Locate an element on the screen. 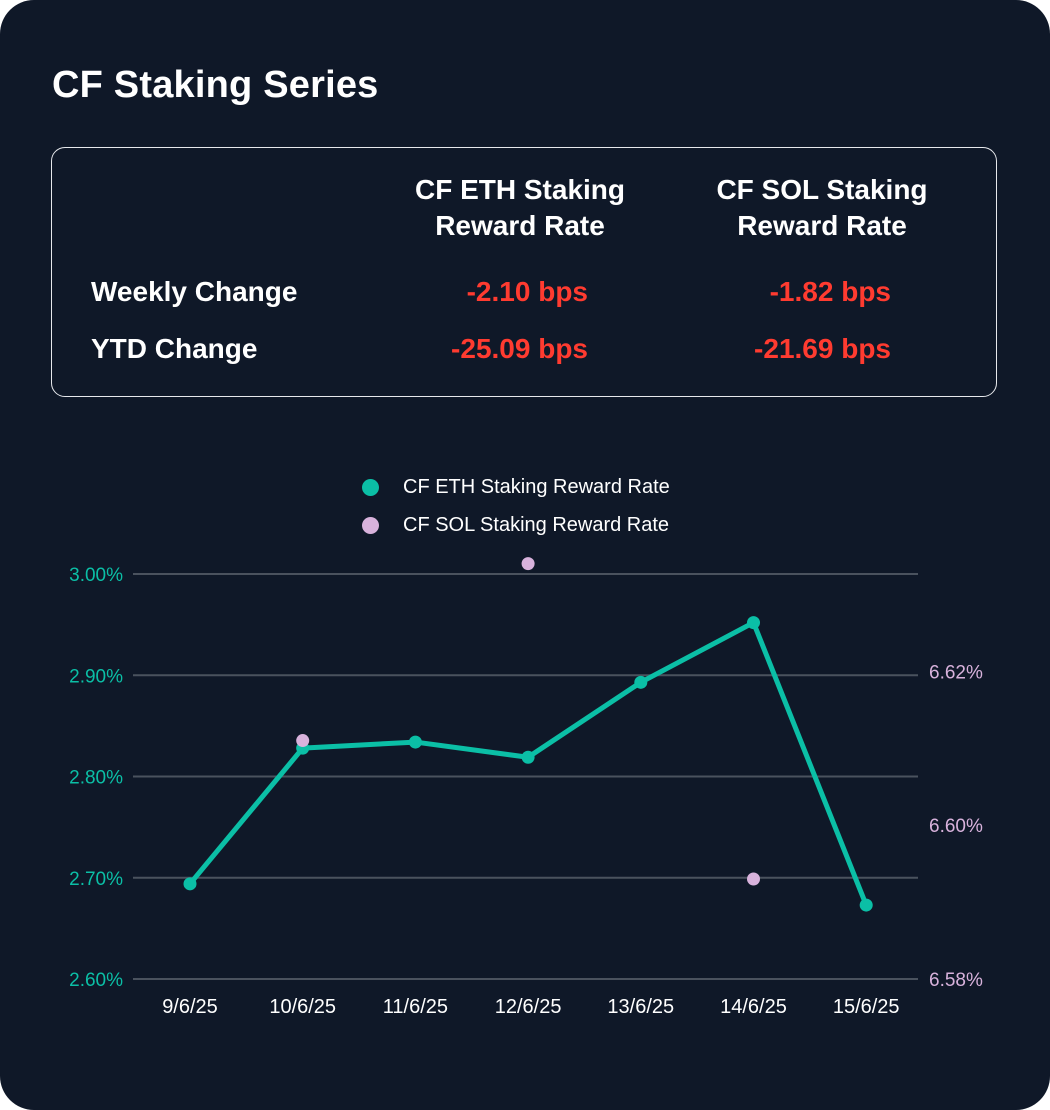 This screenshot has height=1110, width=1050. x-axis-tick-label: 13/6/25 is located at coordinates (640, 1007).